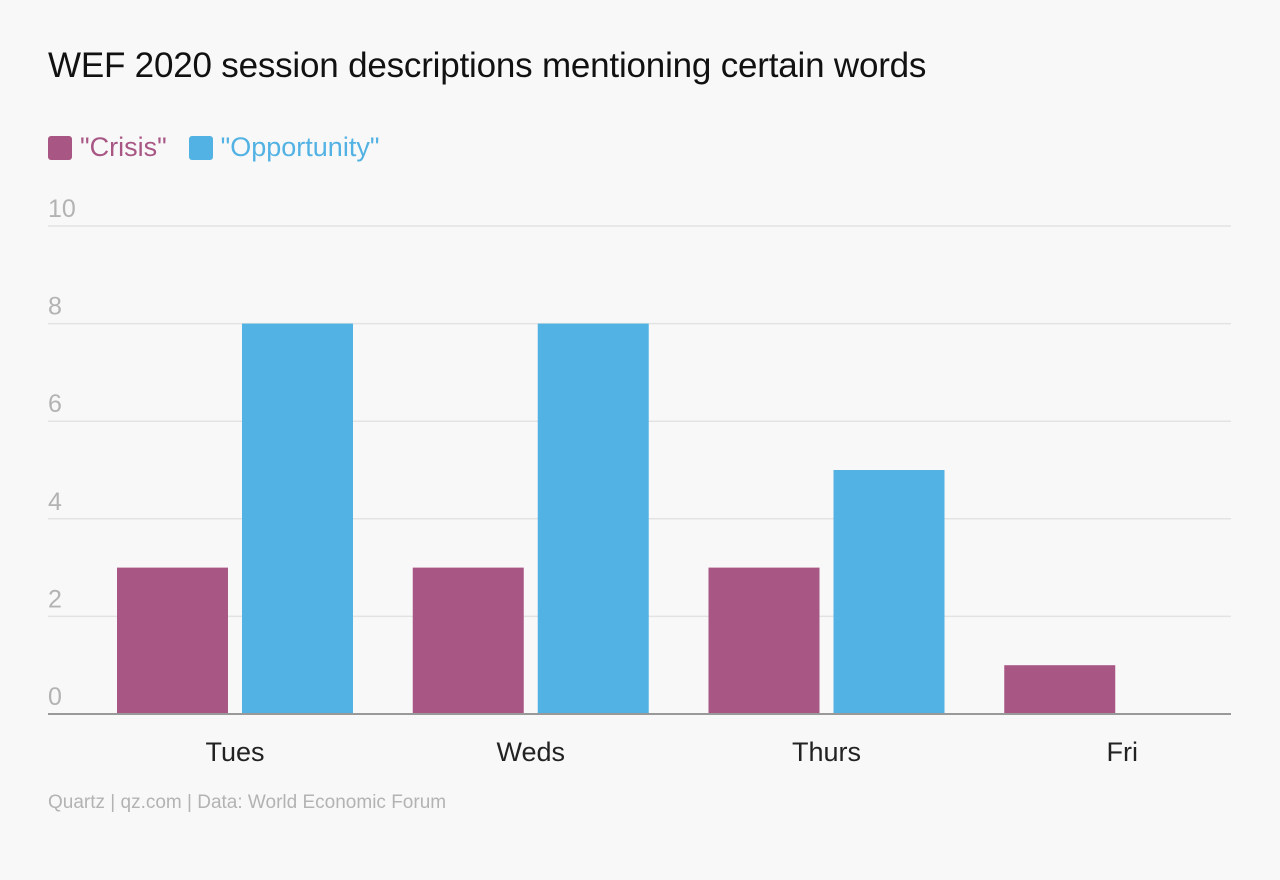  I want to click on legend-label-opportunity: "Opportunity", so click(300, 147).